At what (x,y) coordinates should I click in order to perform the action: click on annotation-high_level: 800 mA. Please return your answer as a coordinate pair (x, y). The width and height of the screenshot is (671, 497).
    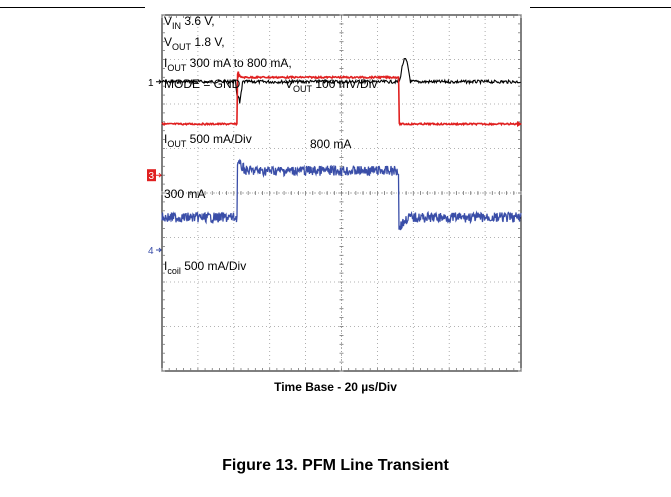
    Looking at the image, I should click on (330, 144).